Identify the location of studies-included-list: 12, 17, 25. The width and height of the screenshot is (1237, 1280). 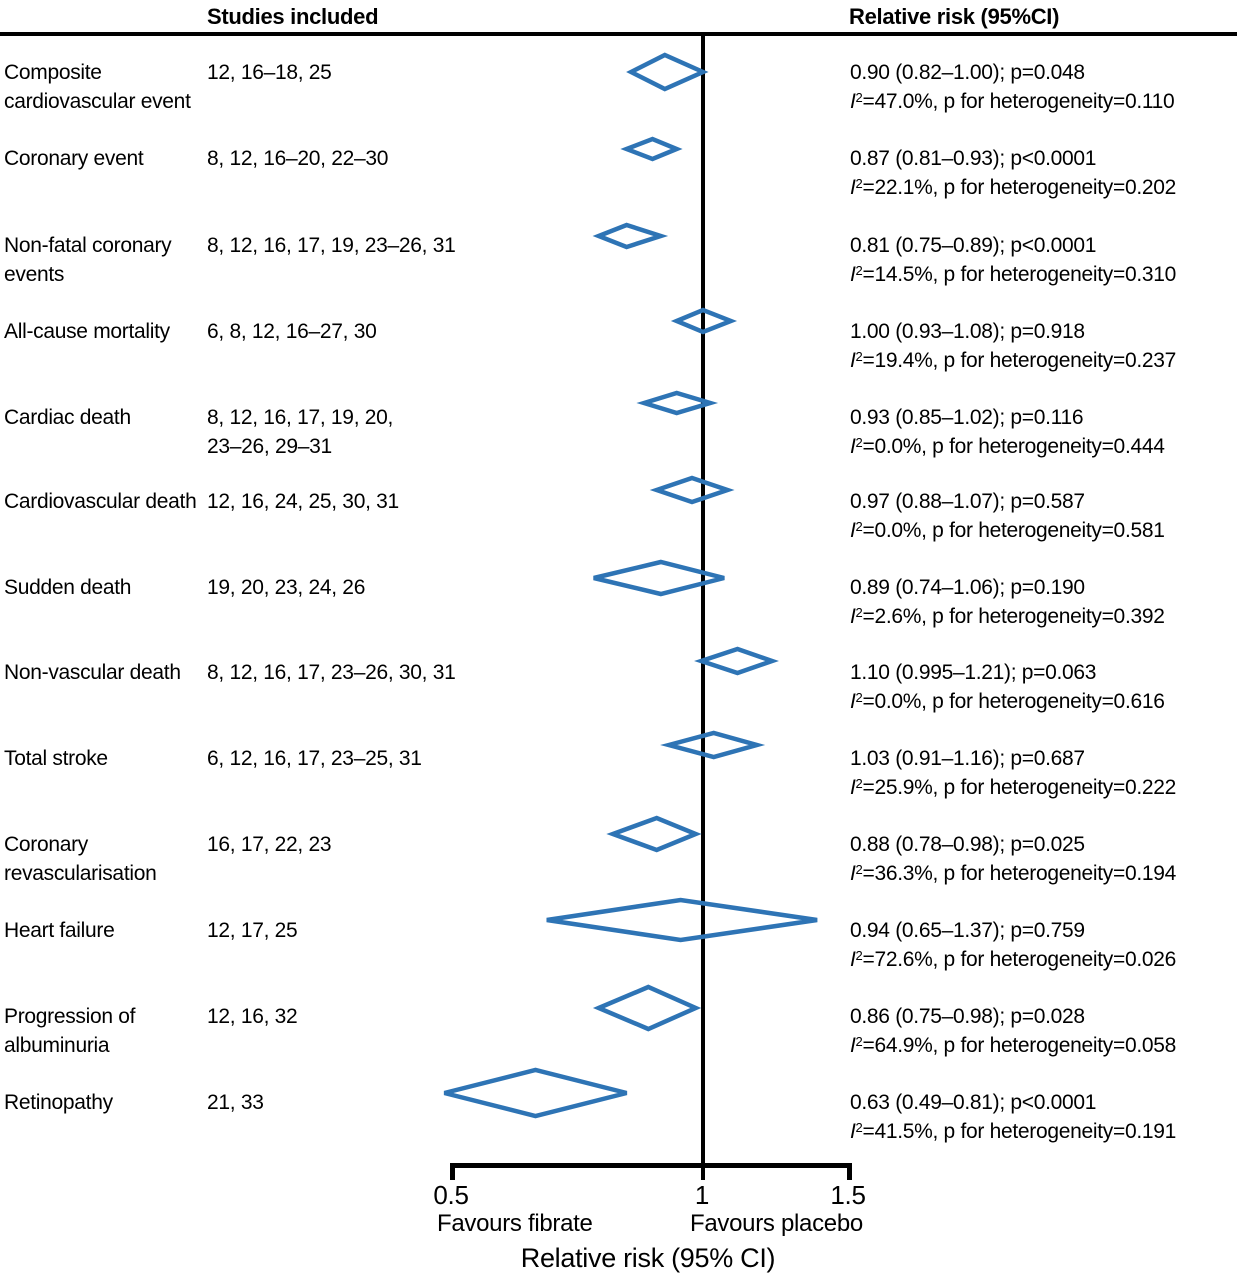
(252, 930).